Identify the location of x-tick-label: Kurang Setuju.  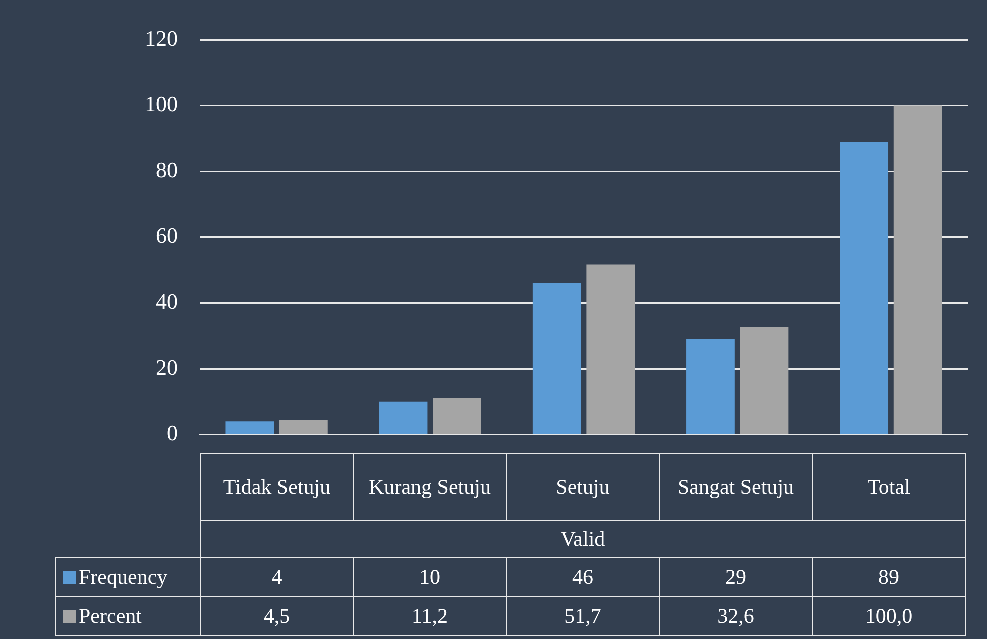
(430, 487).